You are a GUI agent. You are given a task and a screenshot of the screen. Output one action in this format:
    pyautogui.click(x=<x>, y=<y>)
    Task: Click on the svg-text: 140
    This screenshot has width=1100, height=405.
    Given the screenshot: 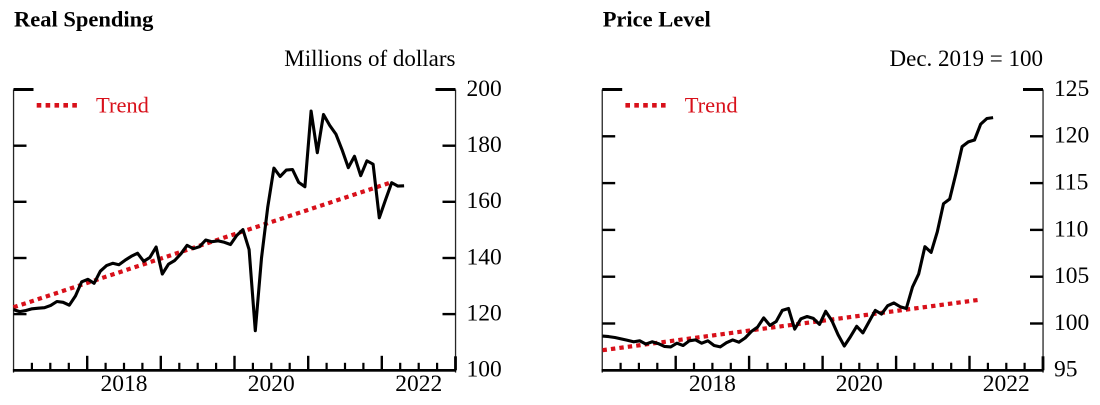 What is the action you would take?
    pyautogui.click(x=484, y=257)
    